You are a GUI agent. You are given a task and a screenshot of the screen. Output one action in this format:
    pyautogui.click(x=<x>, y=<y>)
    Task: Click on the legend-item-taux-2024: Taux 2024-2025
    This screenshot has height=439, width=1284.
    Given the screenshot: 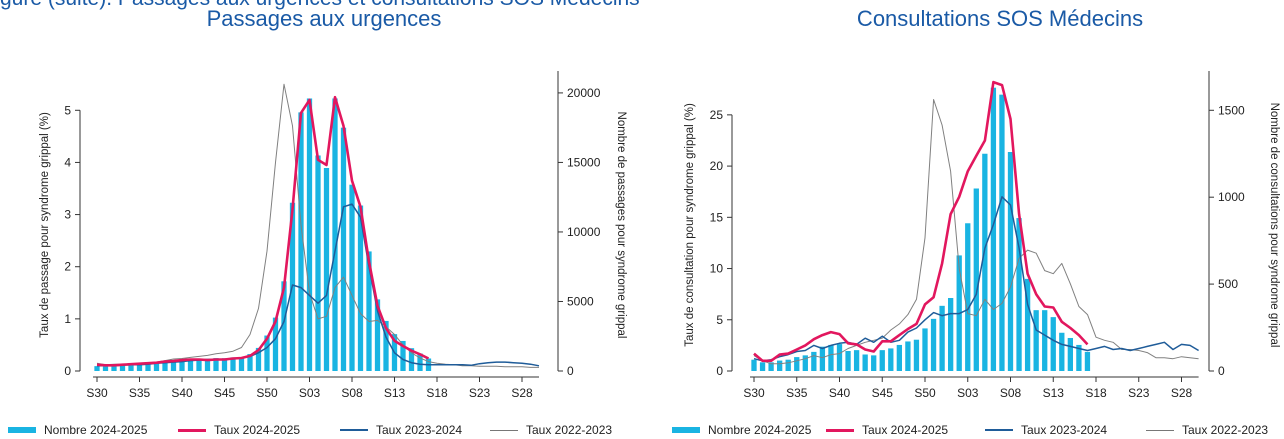 What is the action you would take?
    pyautogui.click(x=239, y=430)
    